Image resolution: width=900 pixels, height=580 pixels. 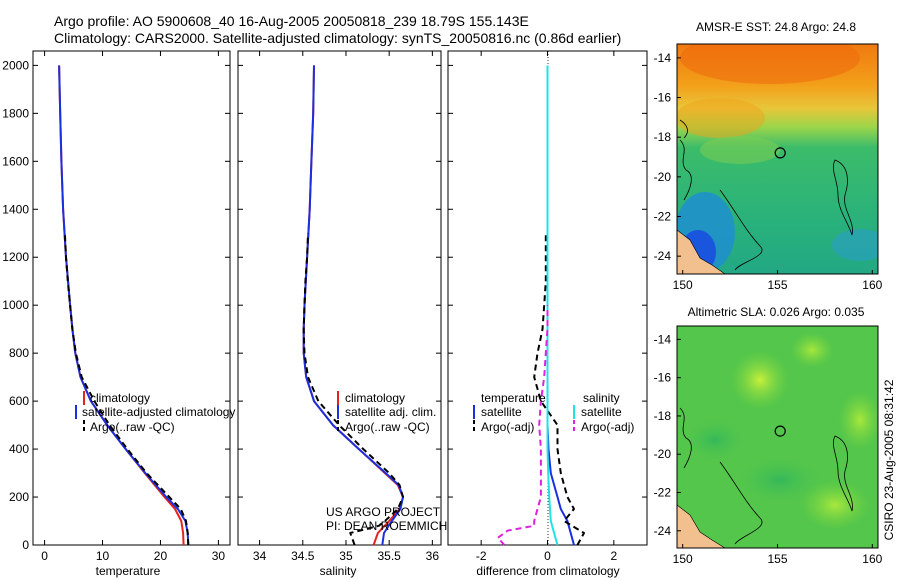 I want to click on legend-group-salinity: salinity, so click(x=601, y=398).